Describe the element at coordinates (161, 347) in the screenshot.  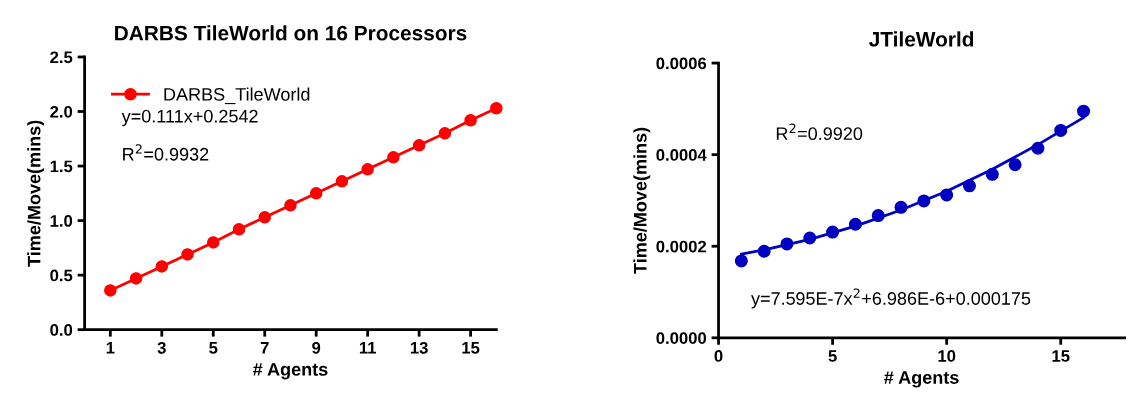
I see `x-tick-label: 3` at that location.